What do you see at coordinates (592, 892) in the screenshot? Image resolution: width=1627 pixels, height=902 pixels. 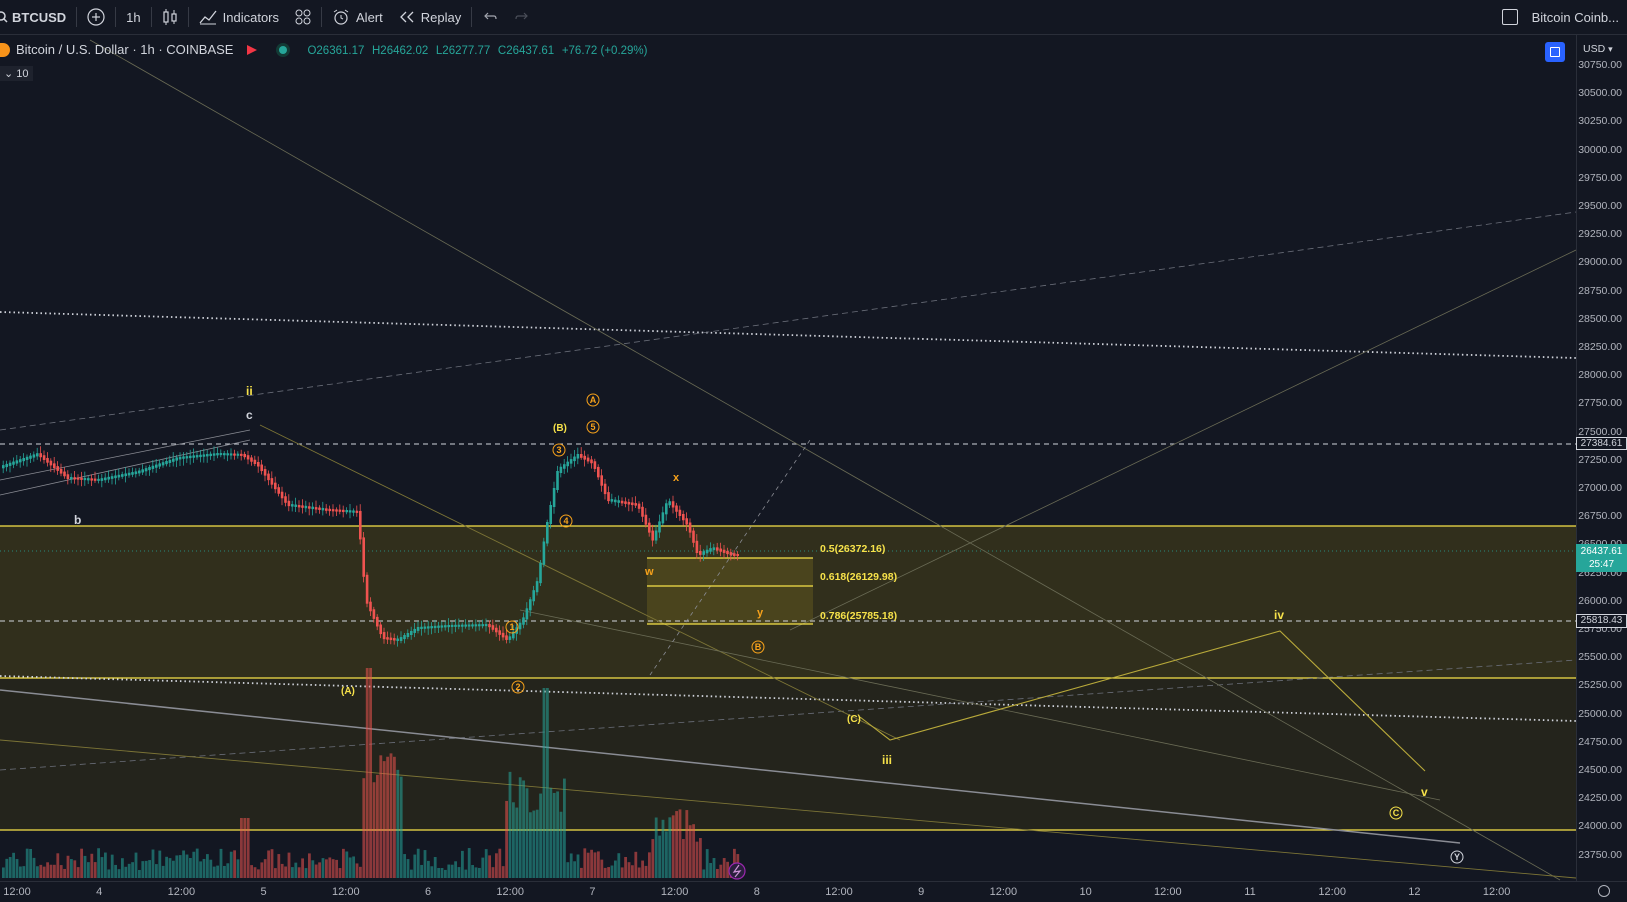 I see `time-tick: 7` at bounding box center [592, 892].